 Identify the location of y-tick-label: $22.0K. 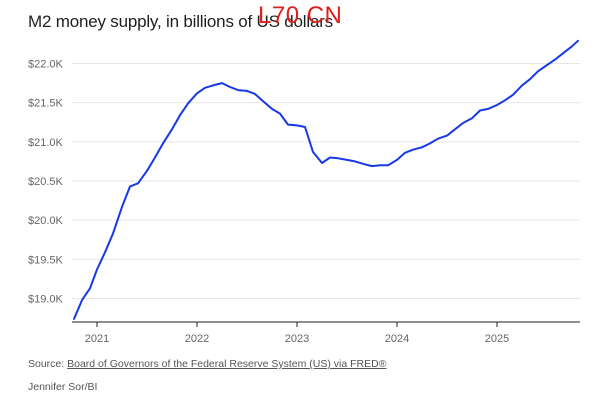
(46, 65).